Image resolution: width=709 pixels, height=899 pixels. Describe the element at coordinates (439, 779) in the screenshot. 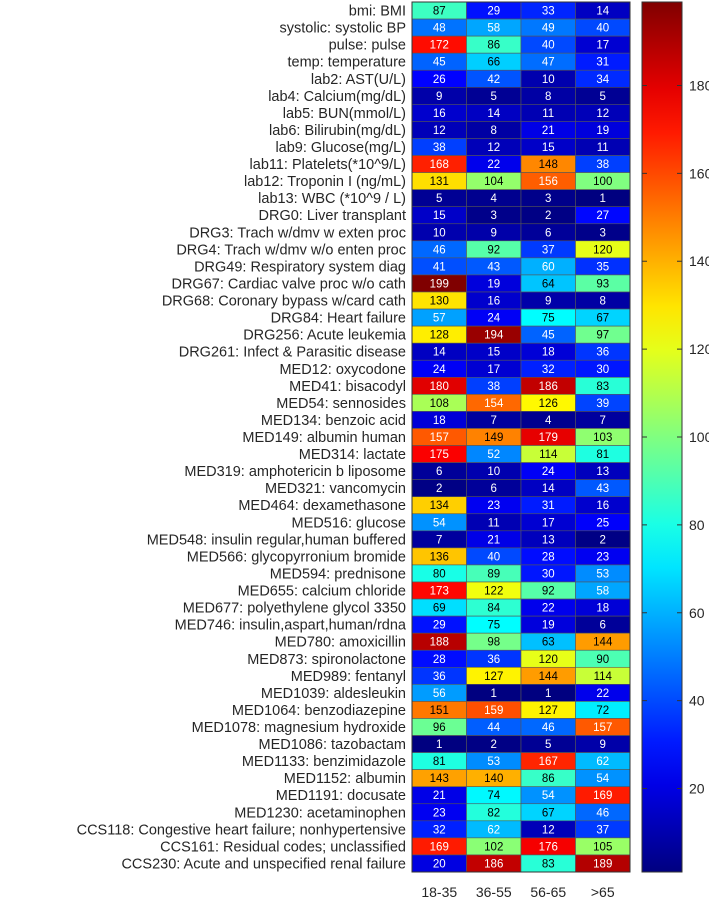

I see `cell-value-label: 143` at that location.